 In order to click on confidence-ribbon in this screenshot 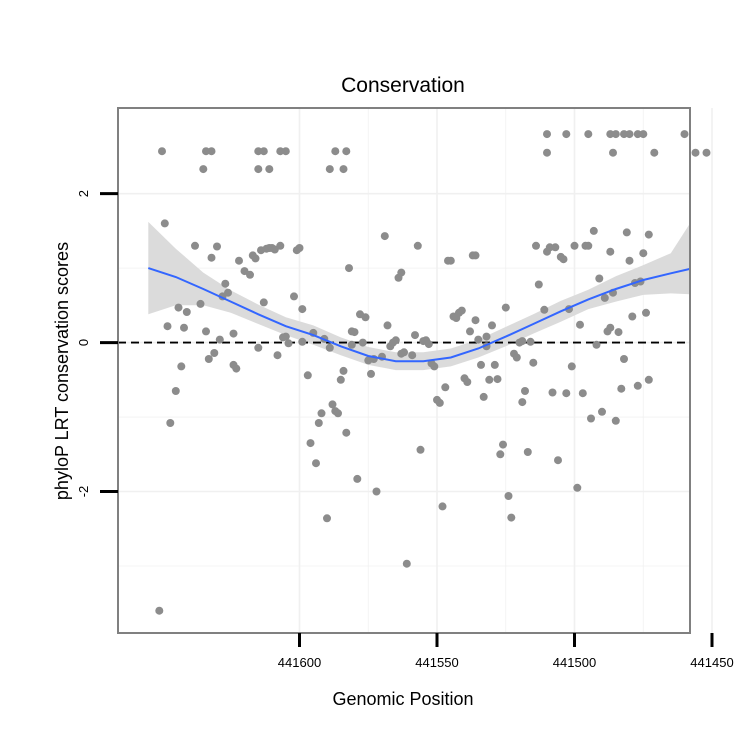, I will do `click(419, 296)`.